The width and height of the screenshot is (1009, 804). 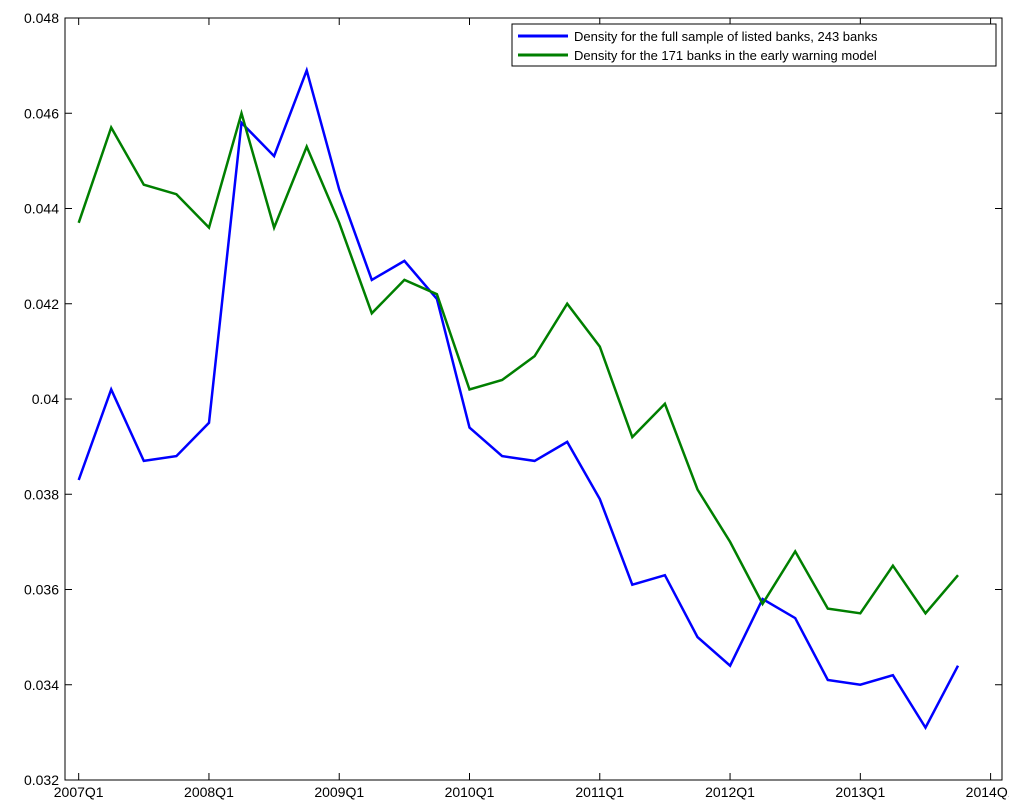 I want to click on x-tick-label: 2012Q1, so click(x=730, y=792).